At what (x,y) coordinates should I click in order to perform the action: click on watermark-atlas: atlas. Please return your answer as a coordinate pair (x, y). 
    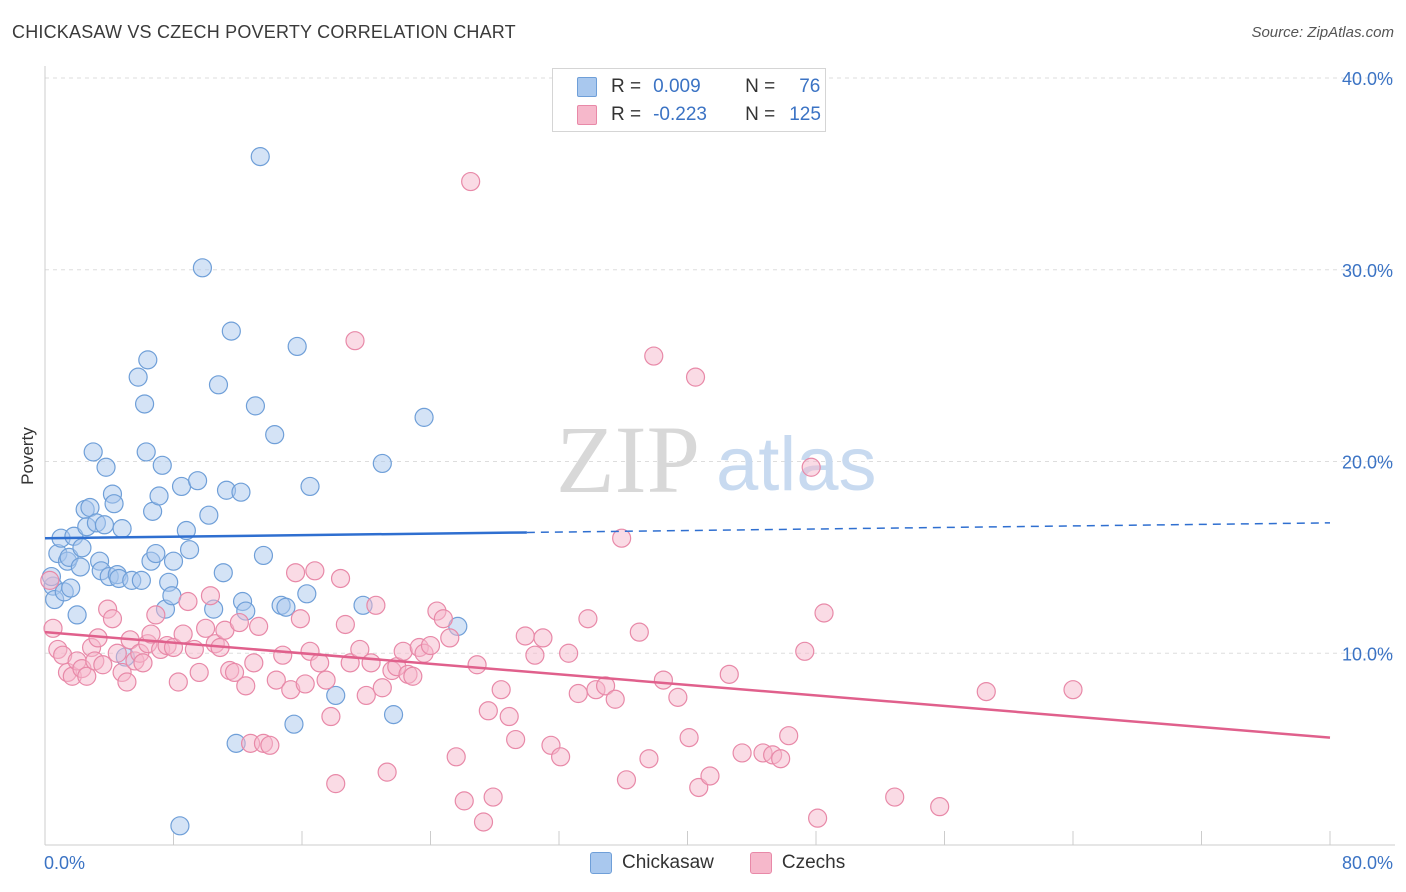
    Looking at the image, I should click on (796, 464).